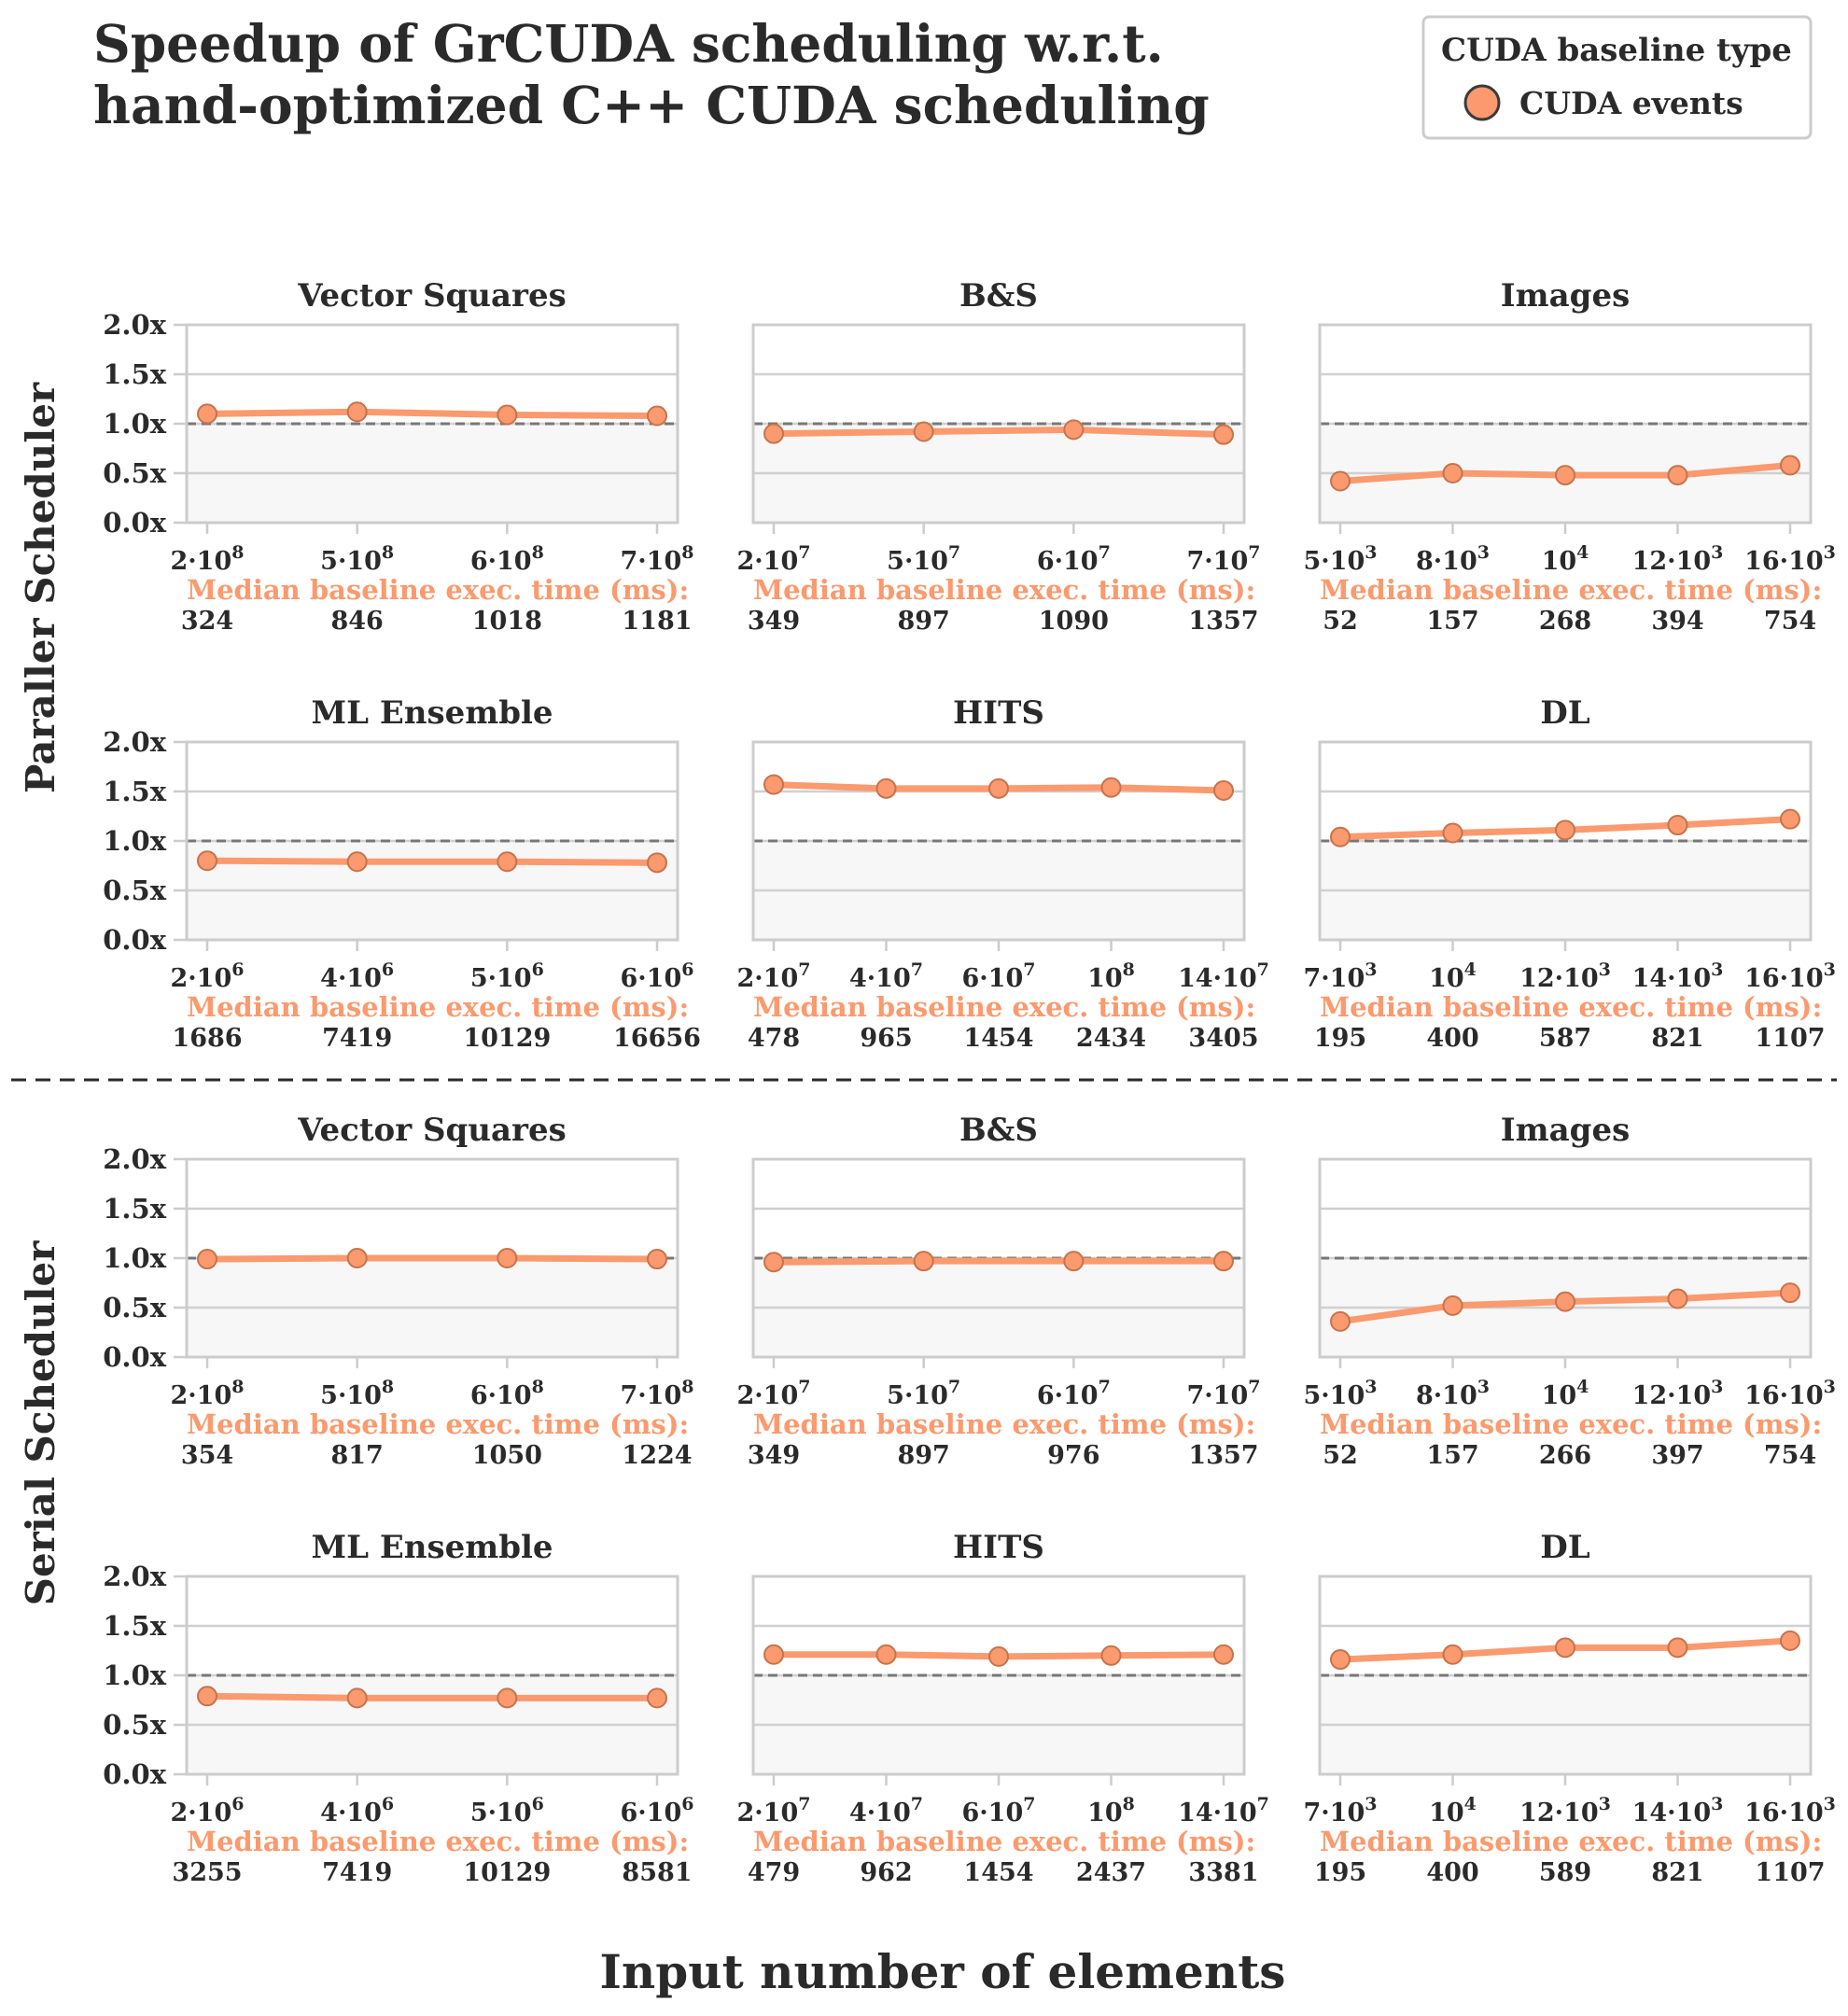  I want to click on baseline-time-value: 589, so click(1565, 1872).